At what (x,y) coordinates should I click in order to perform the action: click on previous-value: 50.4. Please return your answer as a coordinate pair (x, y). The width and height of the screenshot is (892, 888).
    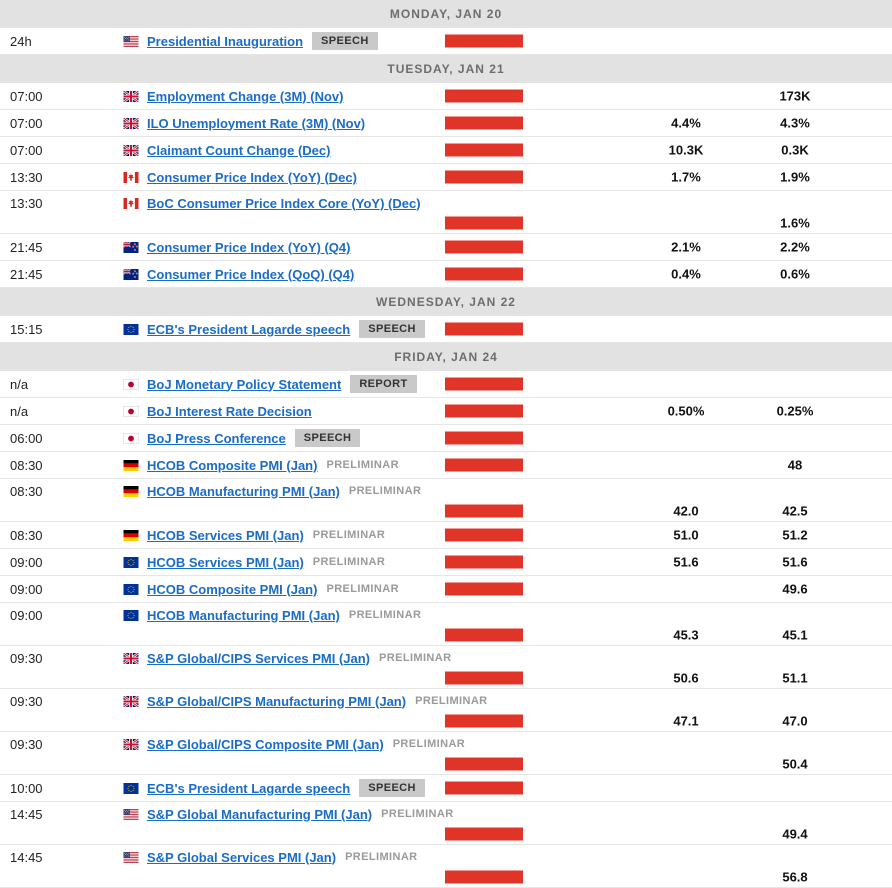
    Looking at the image, I should click on (795, 763).